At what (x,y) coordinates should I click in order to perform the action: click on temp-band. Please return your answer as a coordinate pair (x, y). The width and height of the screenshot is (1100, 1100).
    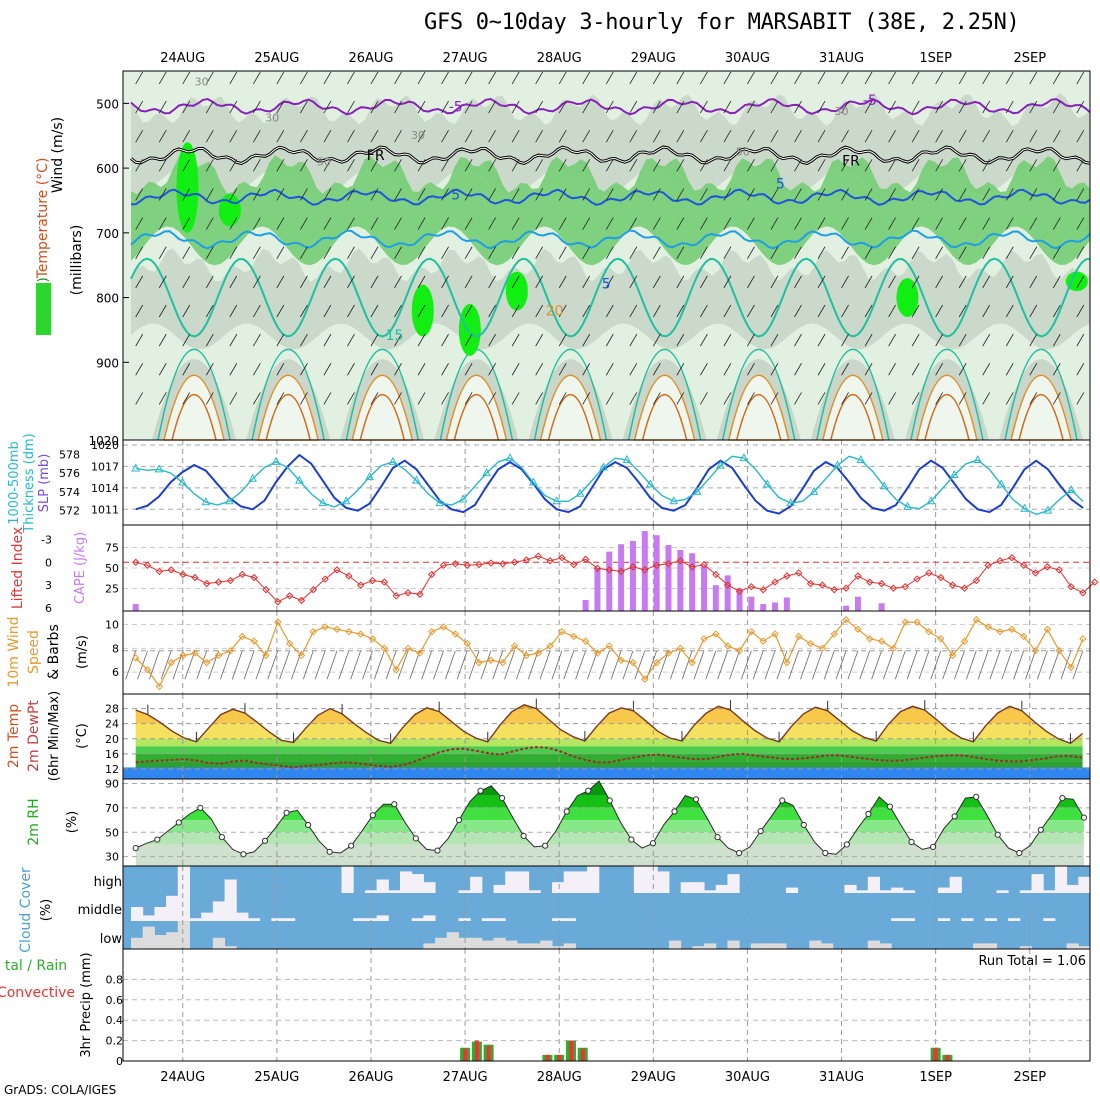
    Looking at the image, I should click on (609, 750).